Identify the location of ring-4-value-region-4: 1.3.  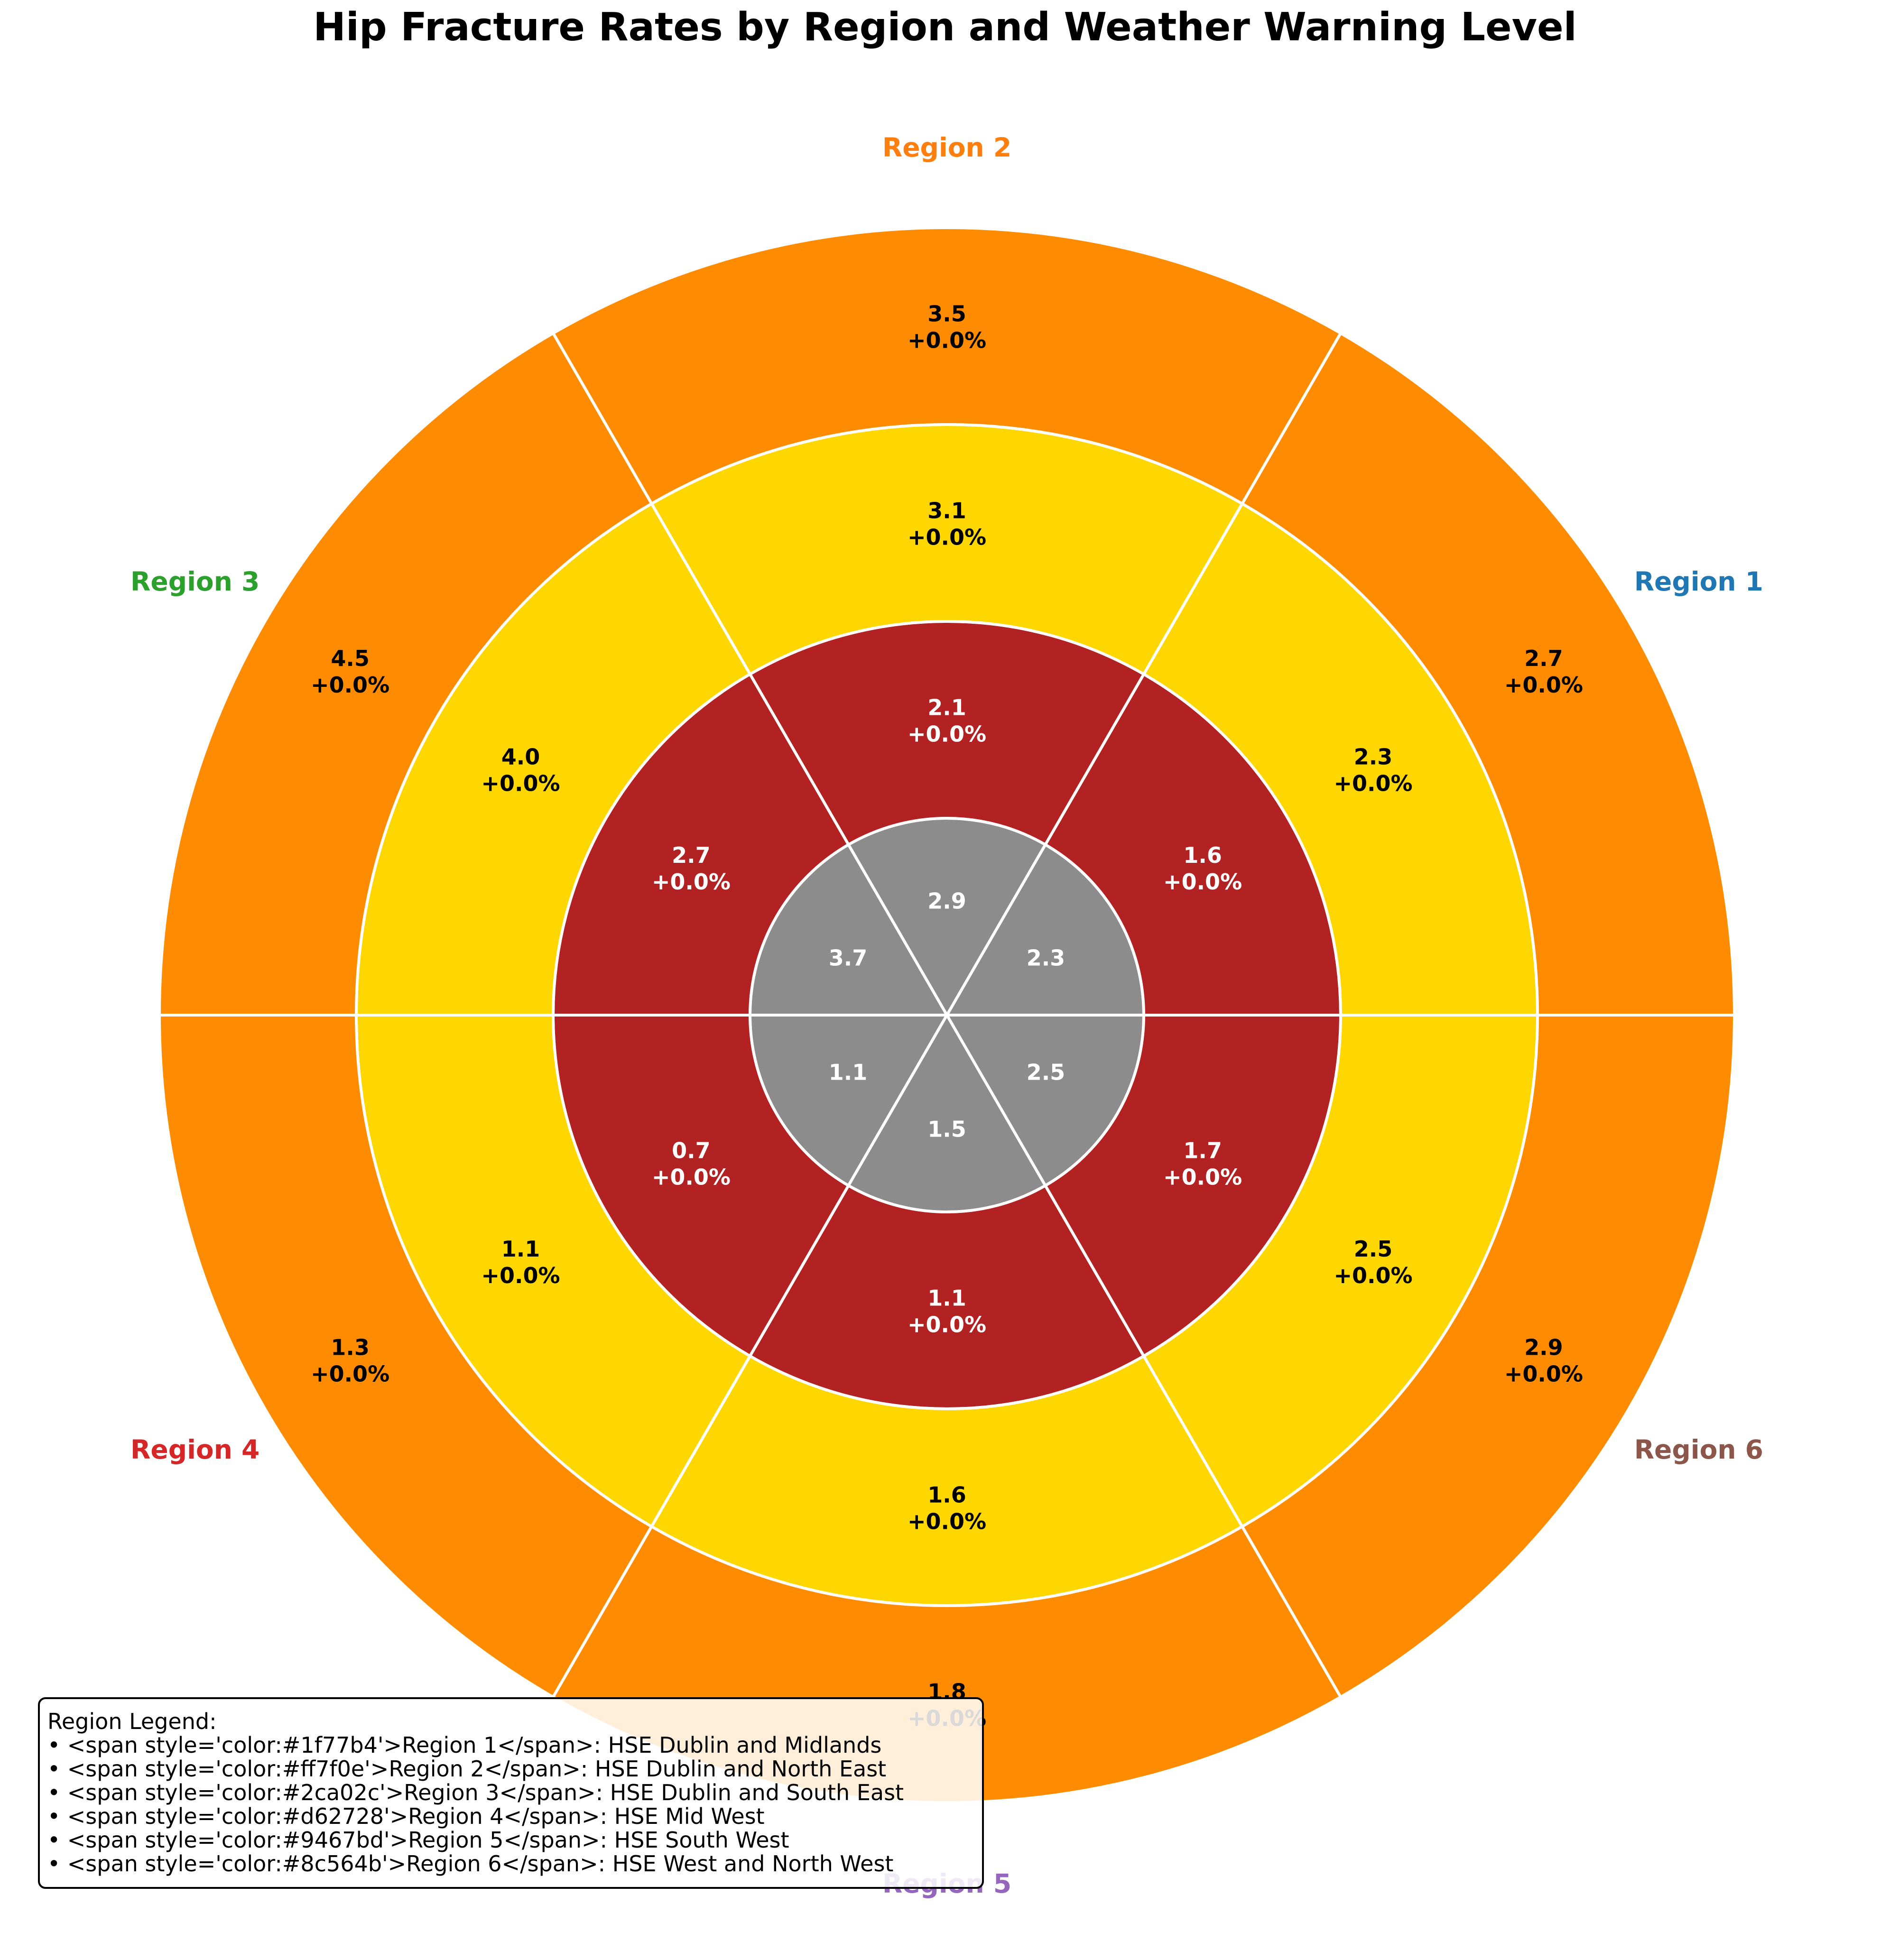
(351, 1347).